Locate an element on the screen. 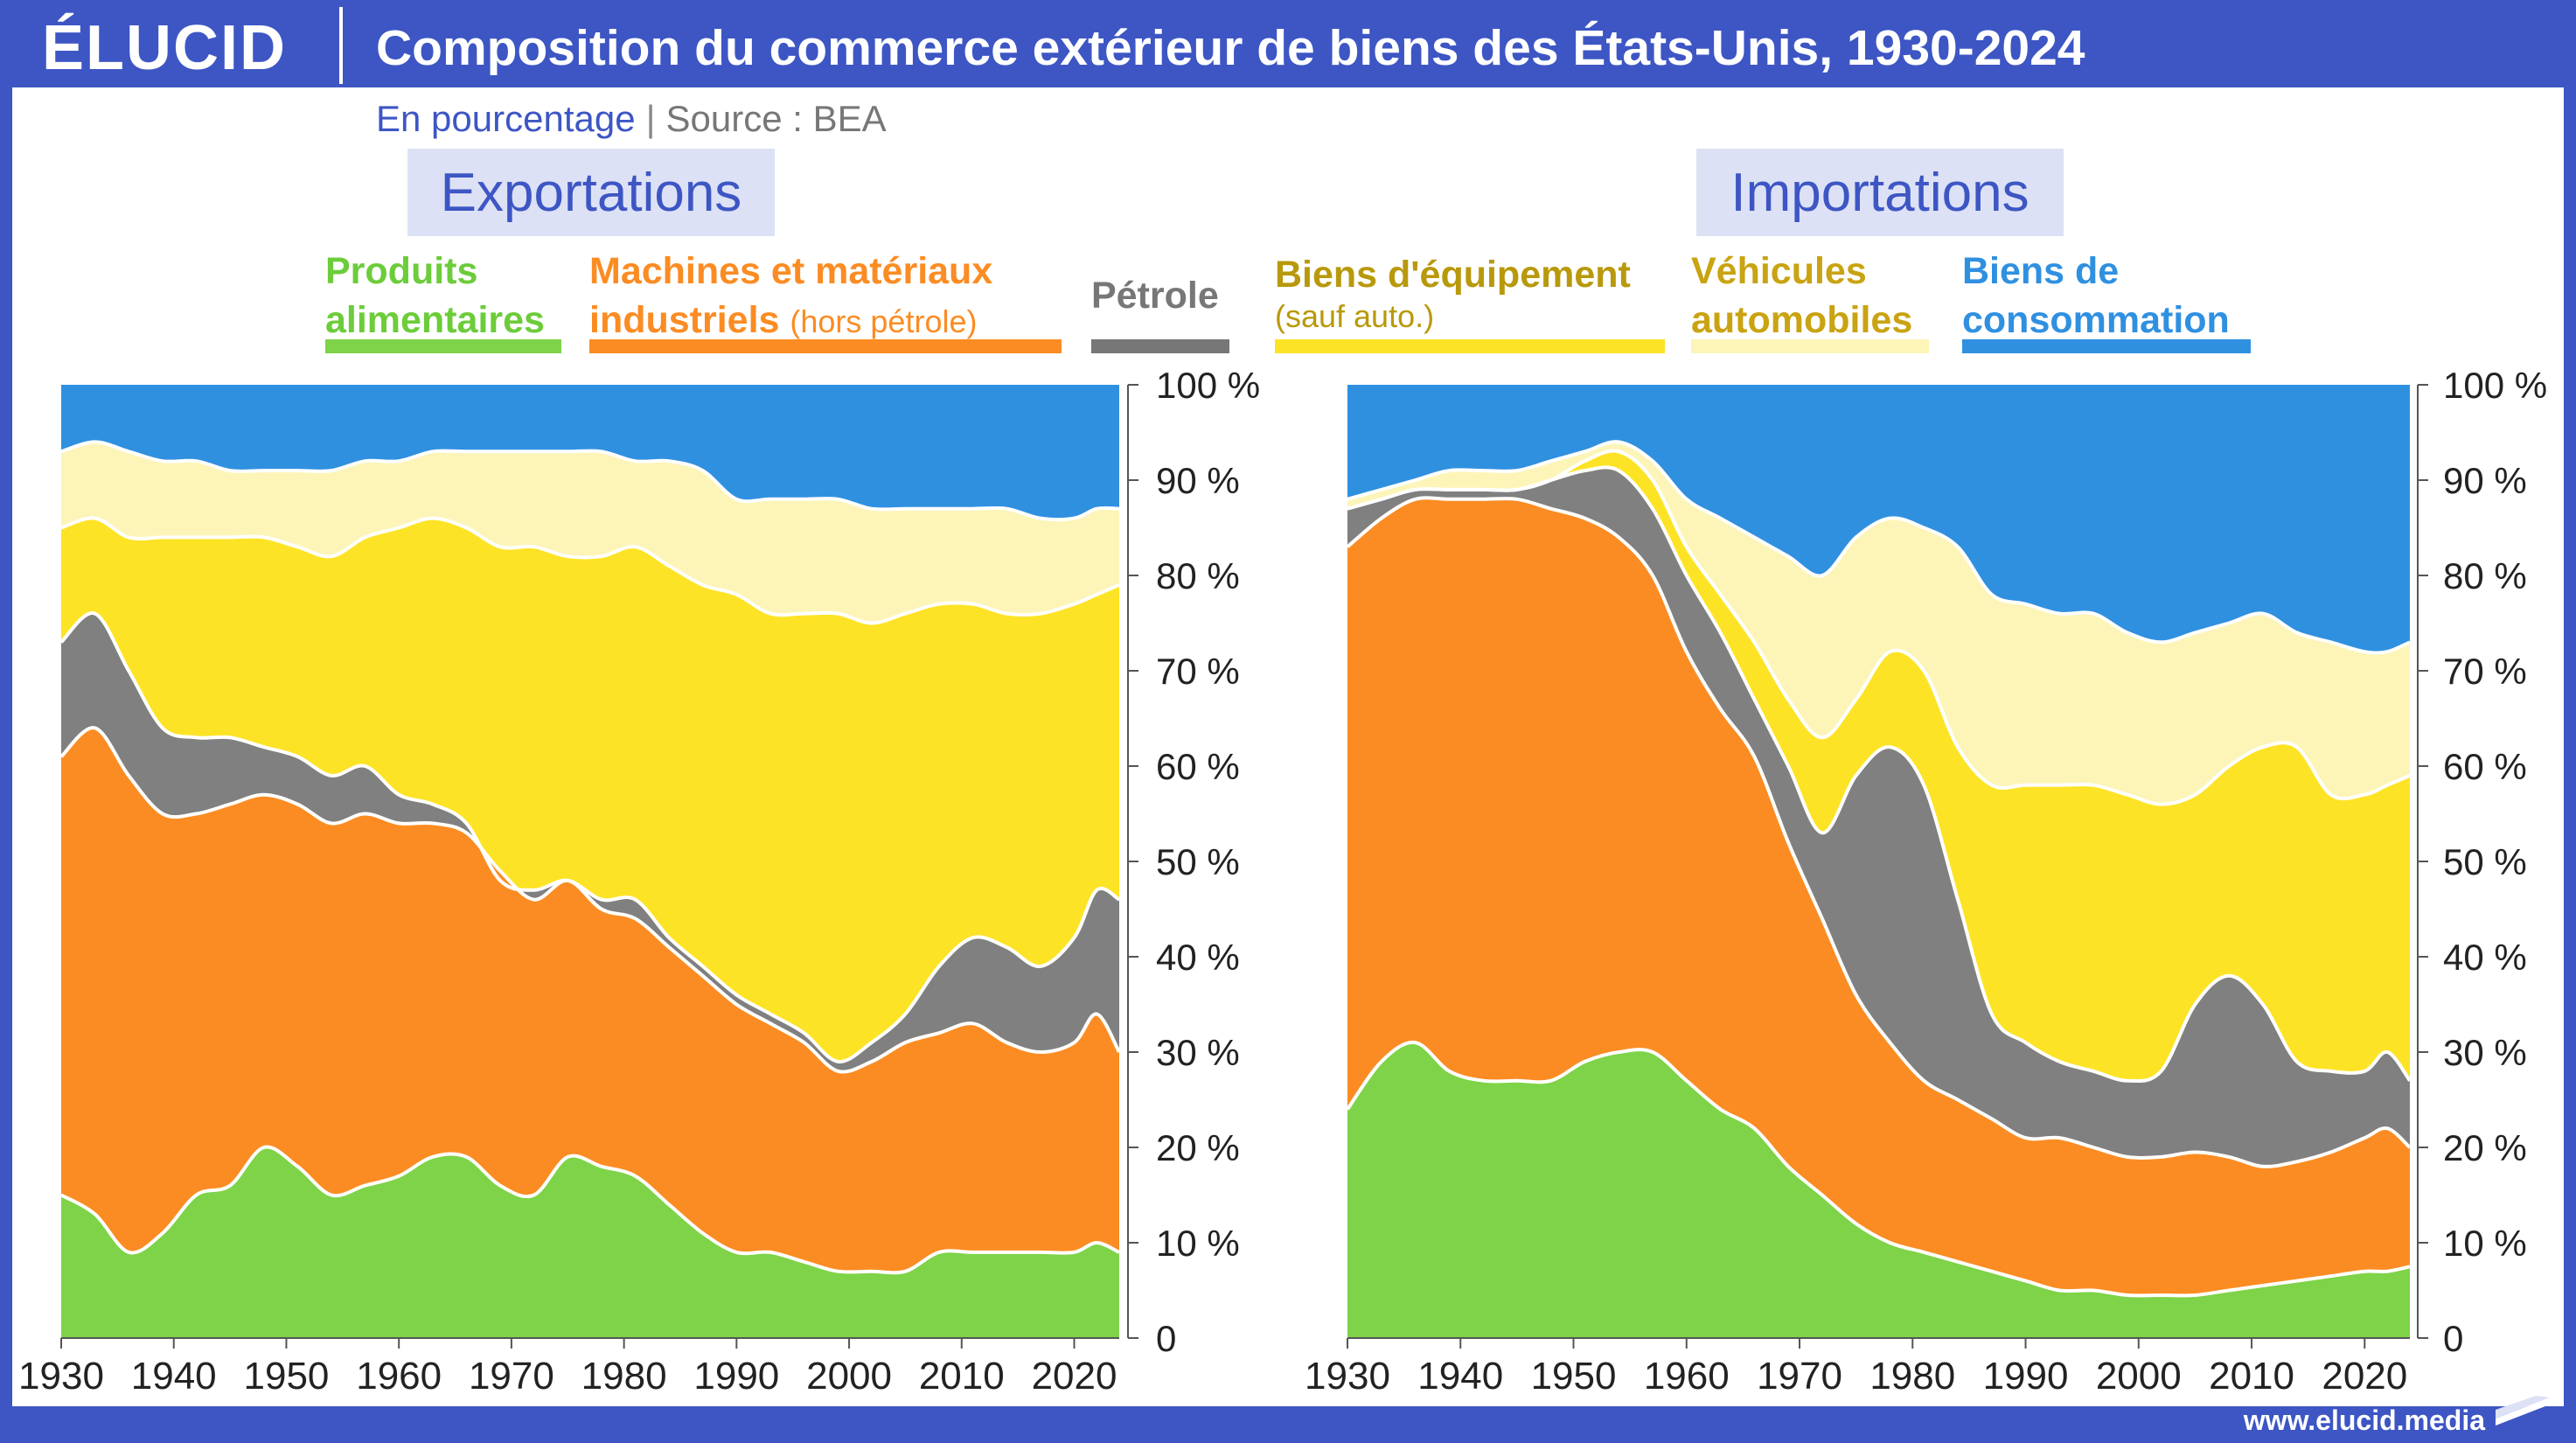 The width and height of the screenshot is (2576, 1443). imports-xtick-label: 1970 is located at coordinates (1799, 1376).